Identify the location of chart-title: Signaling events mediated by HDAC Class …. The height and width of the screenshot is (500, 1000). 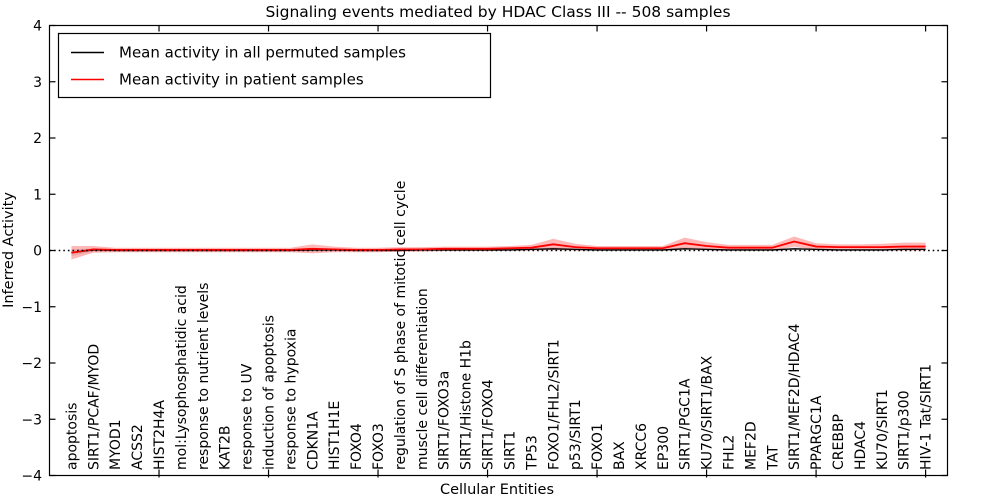
(497, 12).